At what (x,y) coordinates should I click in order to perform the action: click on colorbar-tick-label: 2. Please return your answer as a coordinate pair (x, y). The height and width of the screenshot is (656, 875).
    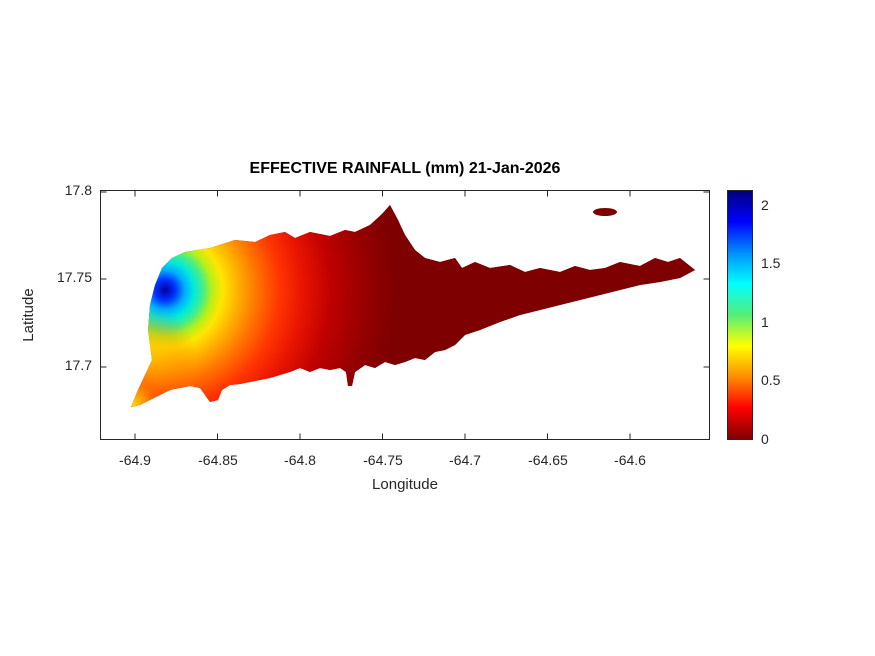
    Looking at the image, I should click on (765, 205).